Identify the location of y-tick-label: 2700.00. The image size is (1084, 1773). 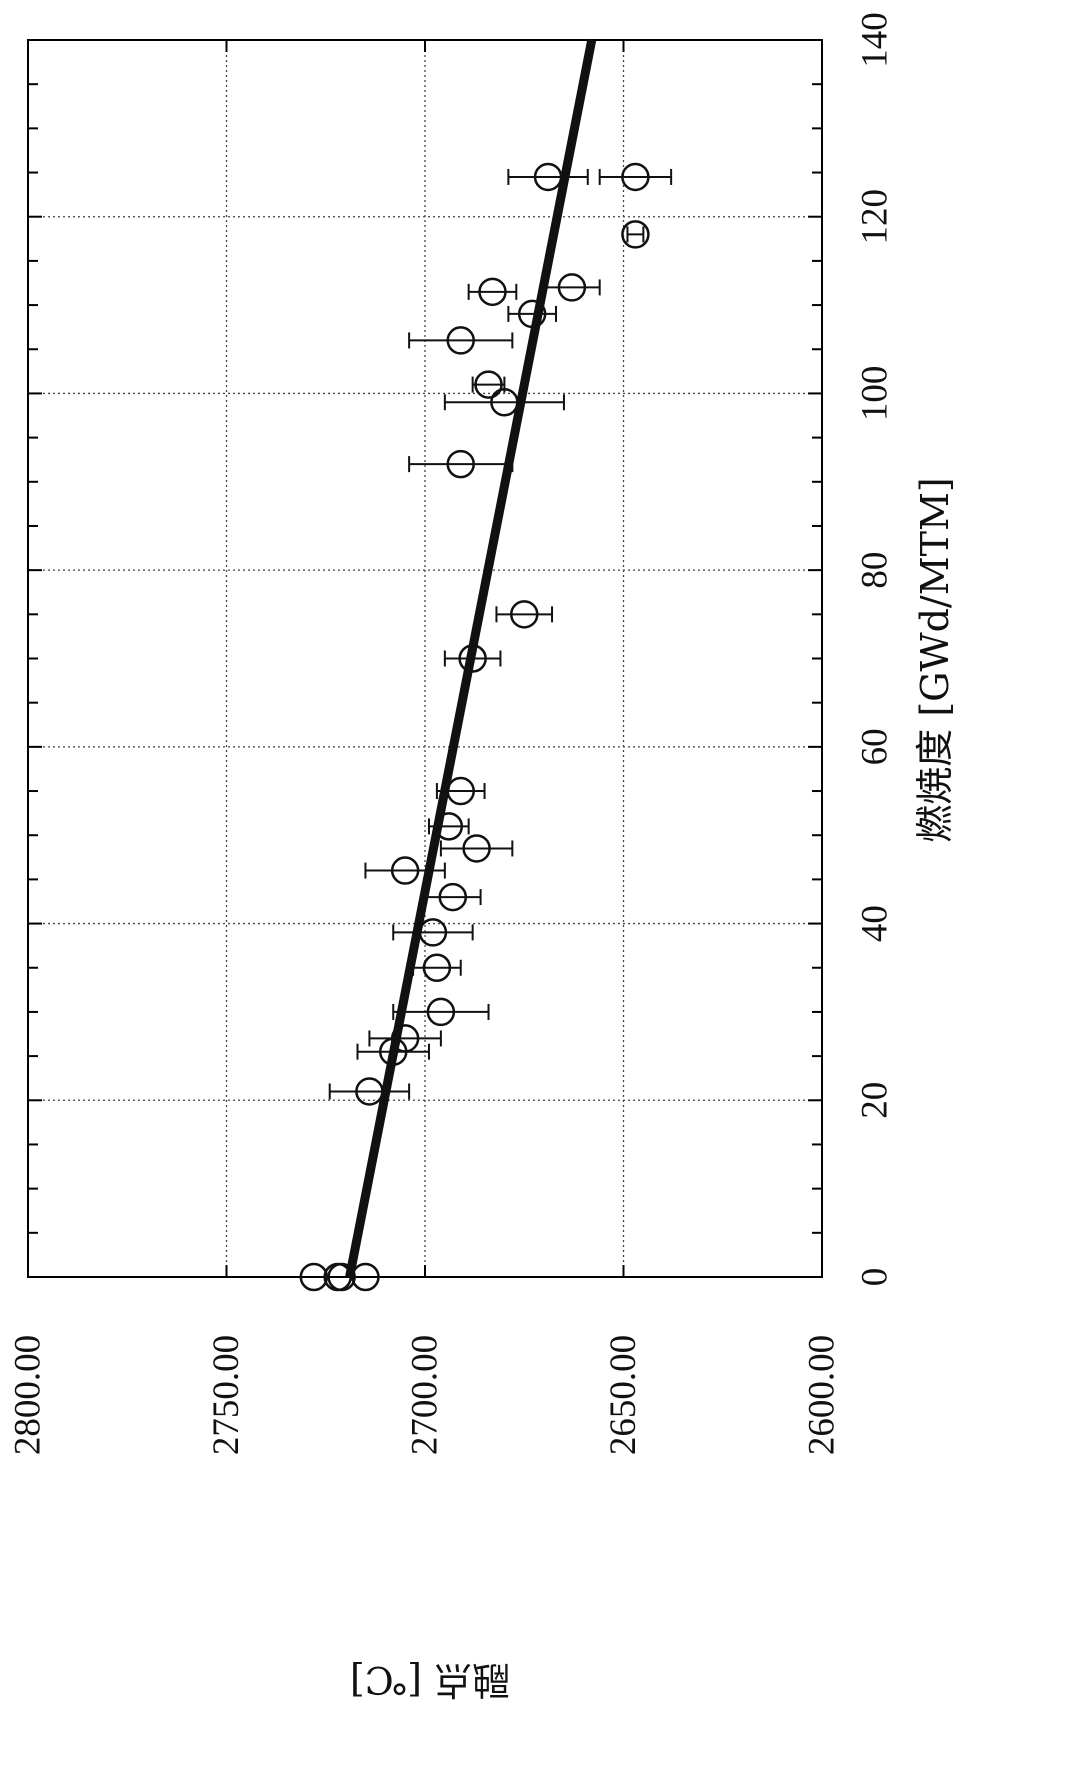
(425, 1395).